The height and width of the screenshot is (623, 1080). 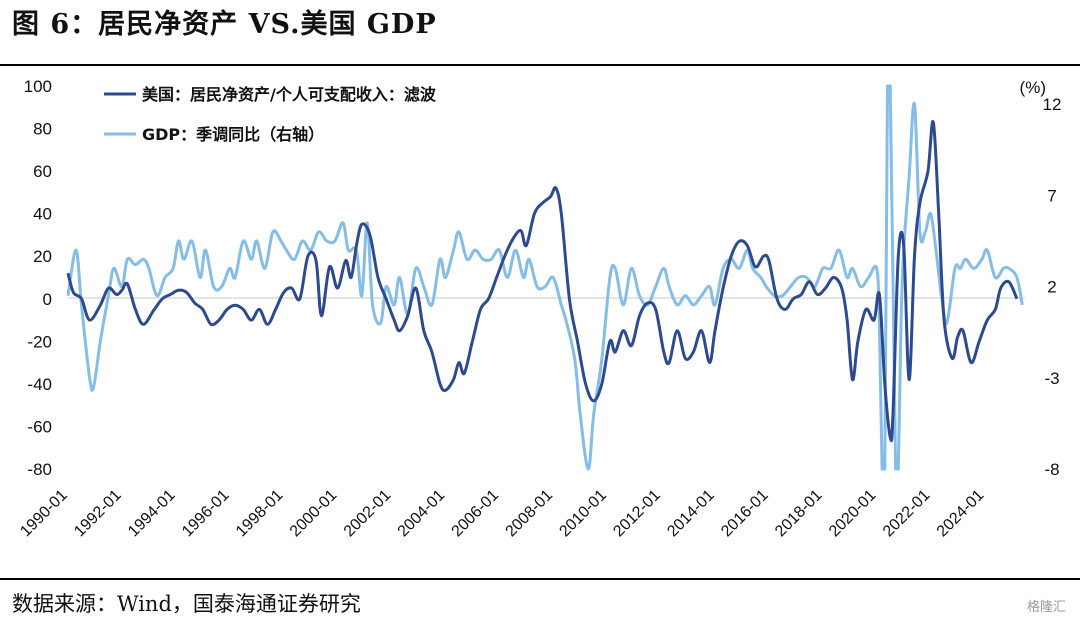 What do you see at coordinates (270, 114) in the screenshot?
I see `legend: 美国：居民净资产/个人可支配收入：滤波 GDP：季调同比（右轴）` at bounding box center [270, 114].